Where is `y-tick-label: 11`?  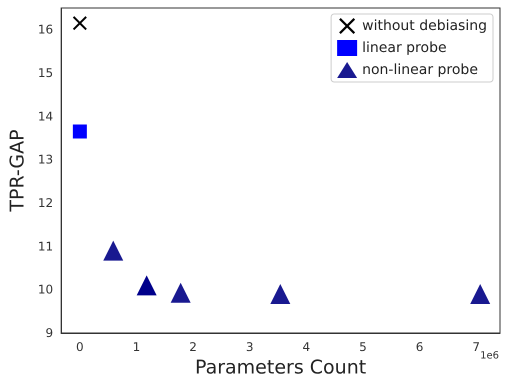
y-tick-label: 11 is located at coordinates (46, 246).